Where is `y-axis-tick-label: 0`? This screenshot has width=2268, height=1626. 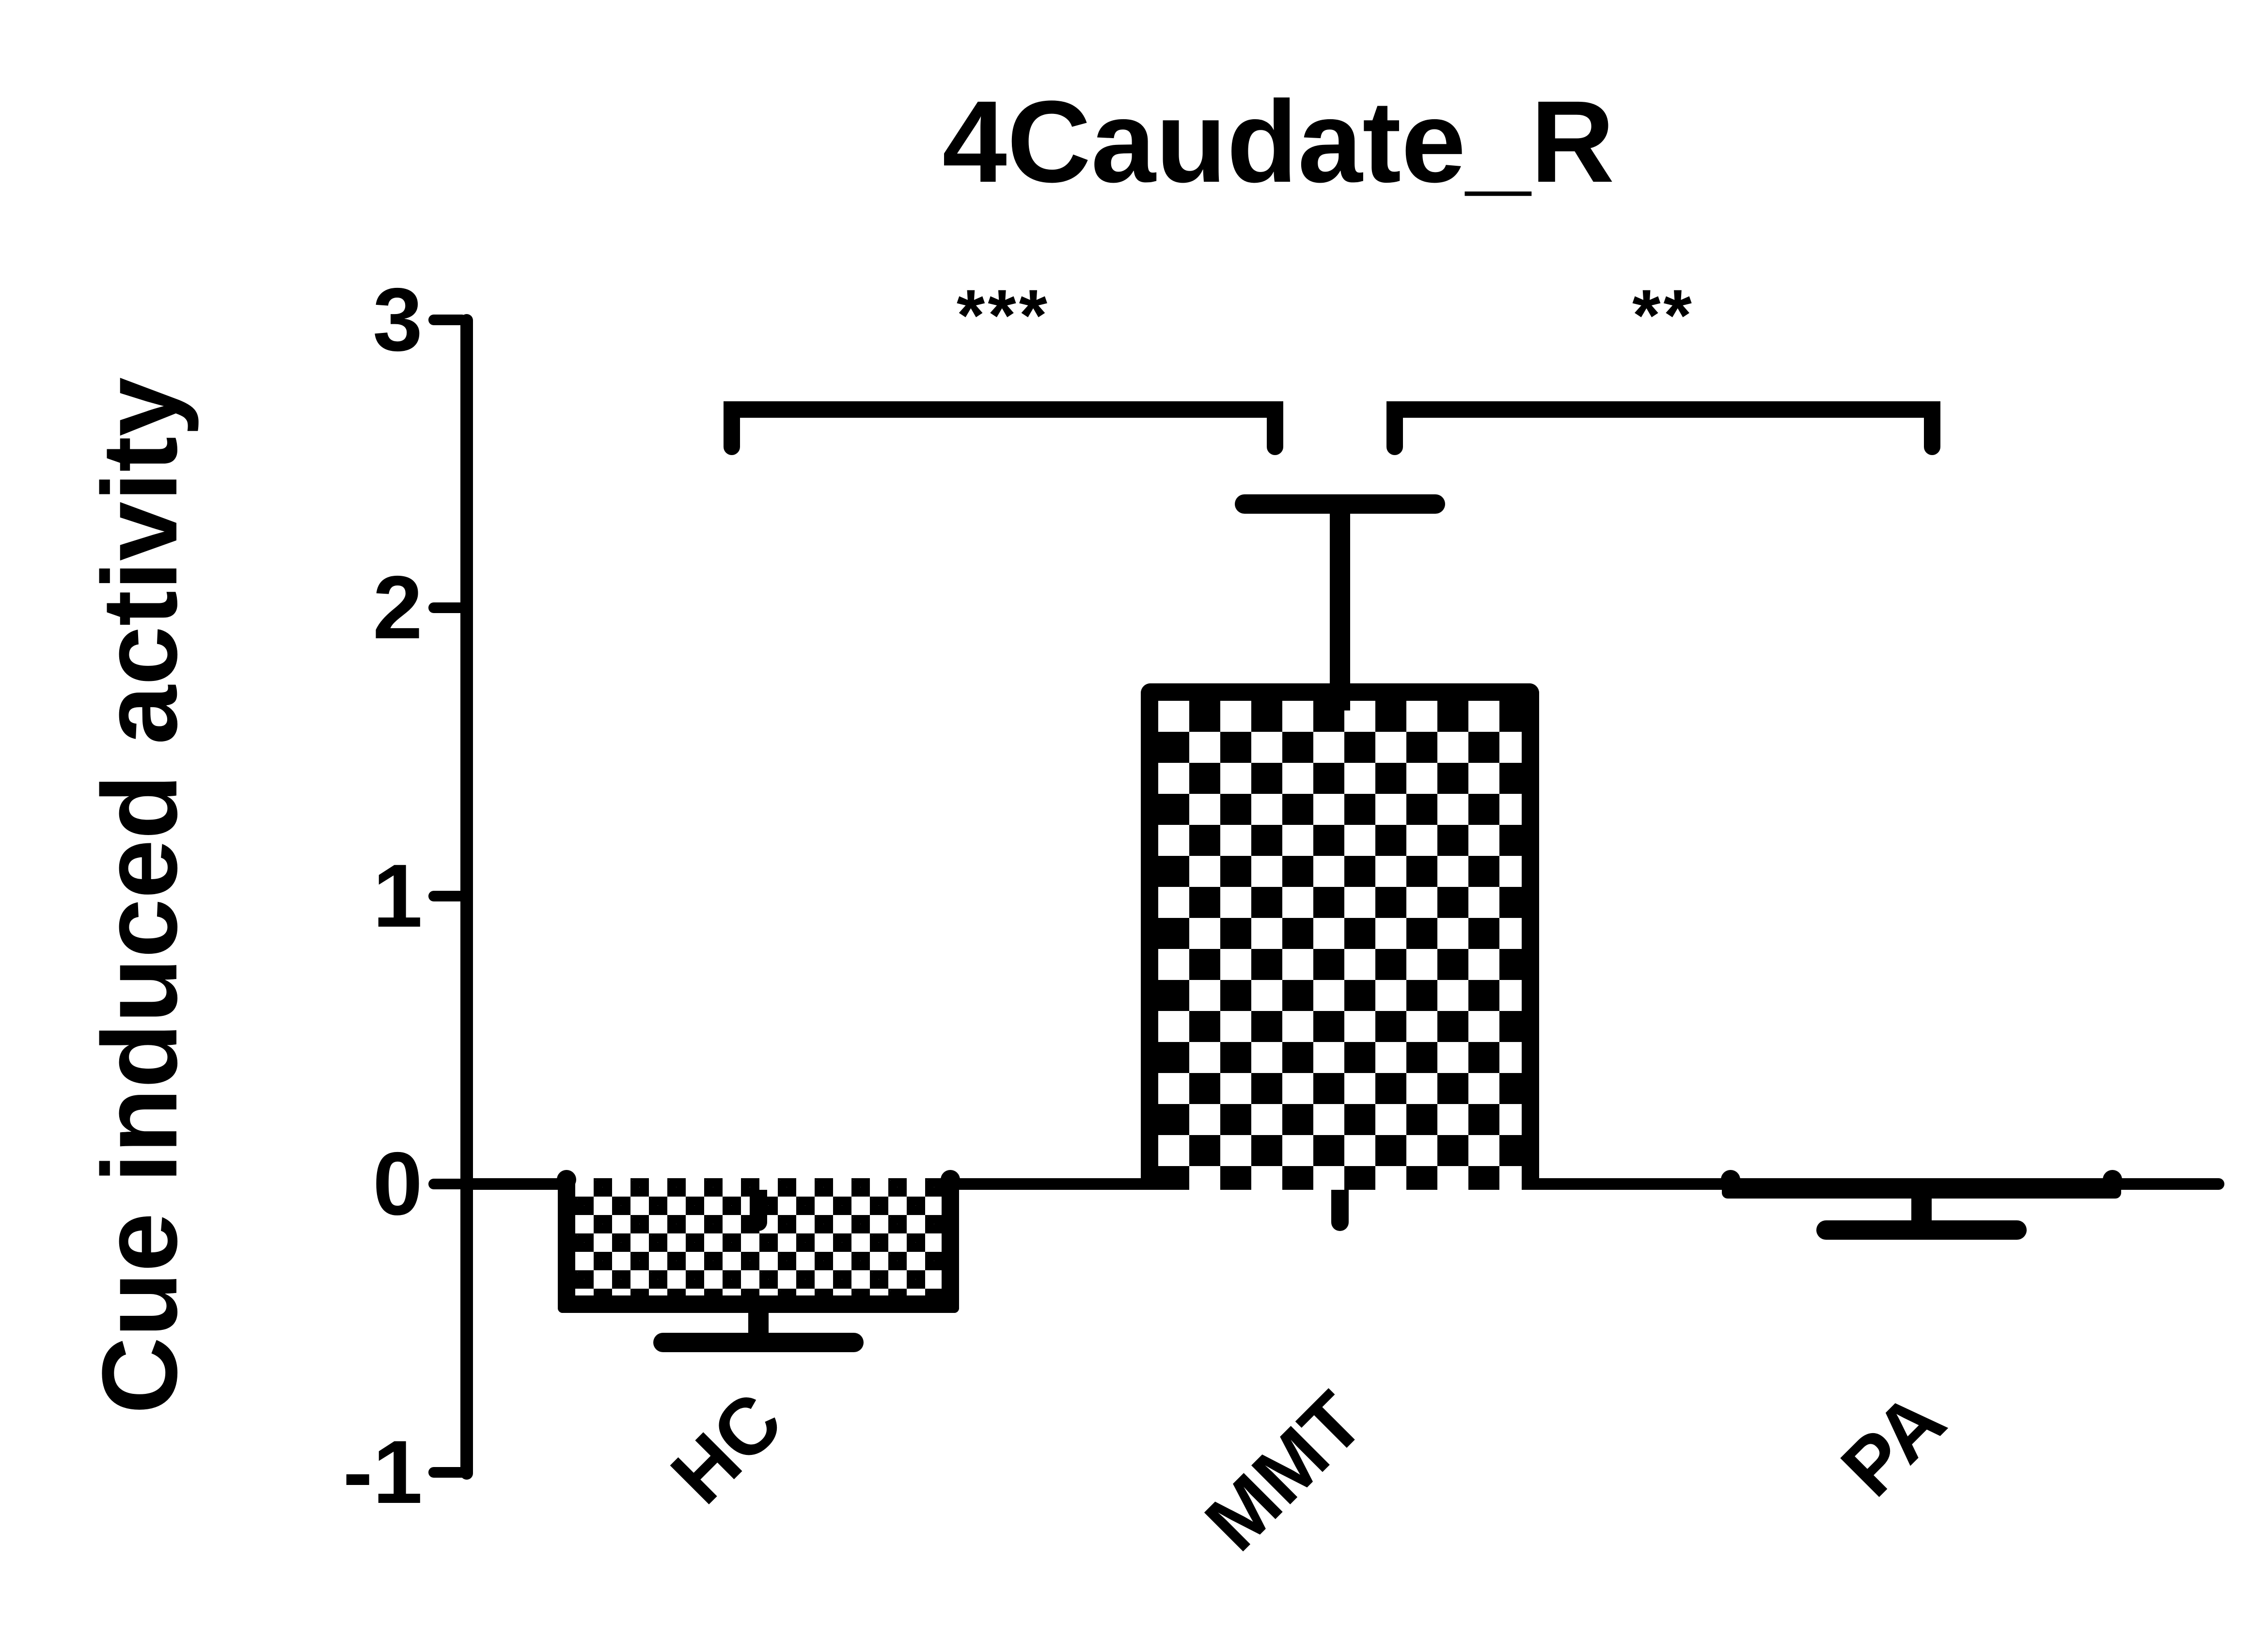 y-axis-tick-label: 0 is located at coordinates (398, 1184).